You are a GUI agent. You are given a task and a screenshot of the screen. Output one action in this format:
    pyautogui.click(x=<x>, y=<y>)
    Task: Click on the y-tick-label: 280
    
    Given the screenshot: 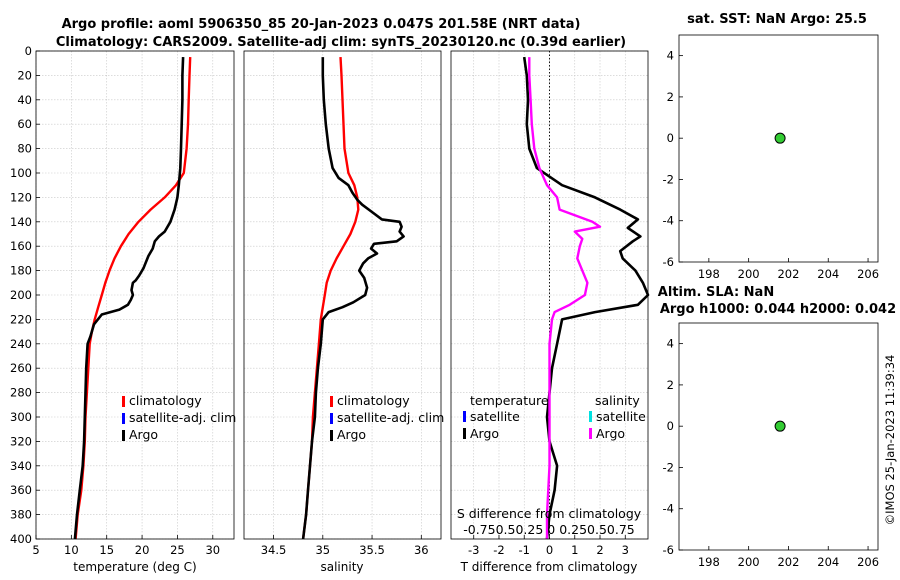 What is the action you would take?
    pyautogui.click(x=21, y=393)
    